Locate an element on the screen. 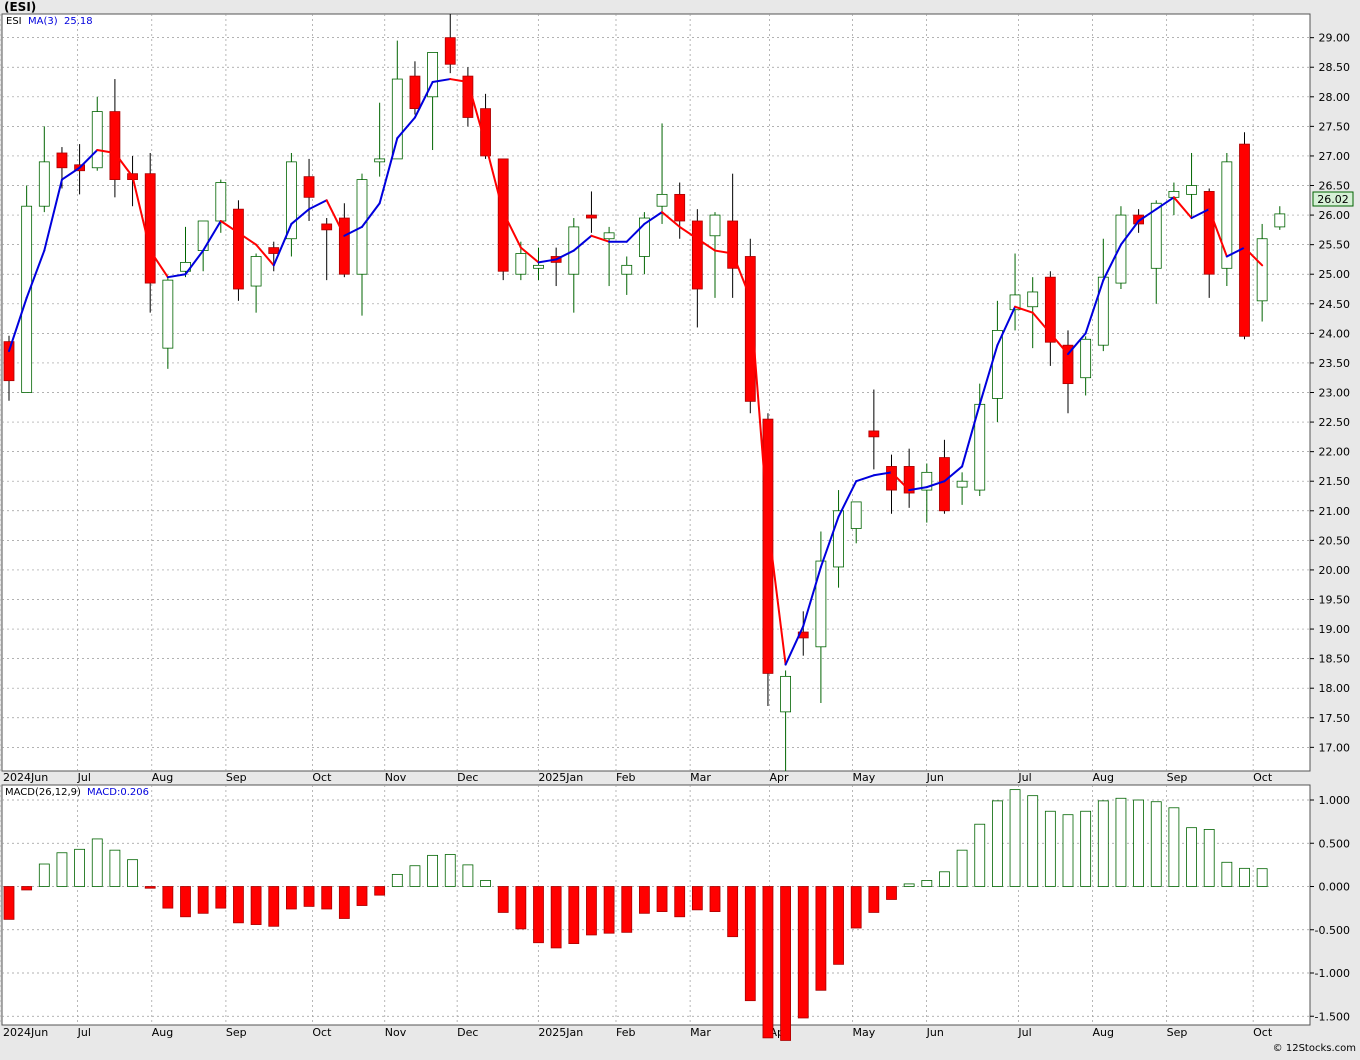  month-label: 2024Jun is located at coordinates (25, 777).